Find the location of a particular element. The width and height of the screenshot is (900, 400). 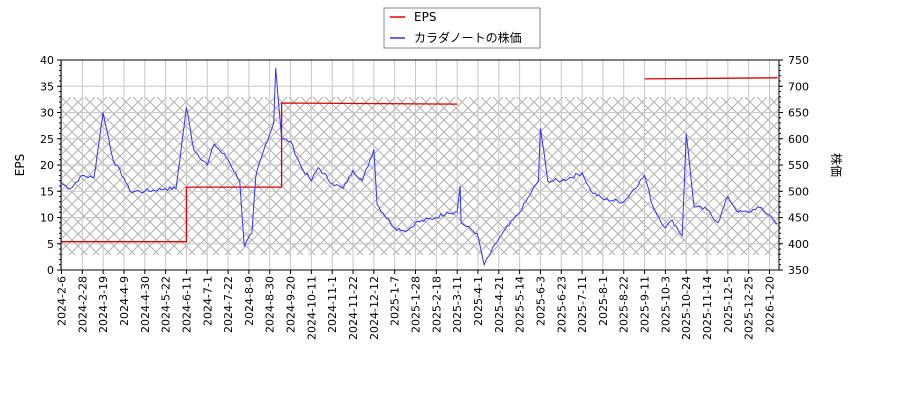

right-axis: 350 400 450 500 550 600 650 700 750 is located at coordinates (794, 165).